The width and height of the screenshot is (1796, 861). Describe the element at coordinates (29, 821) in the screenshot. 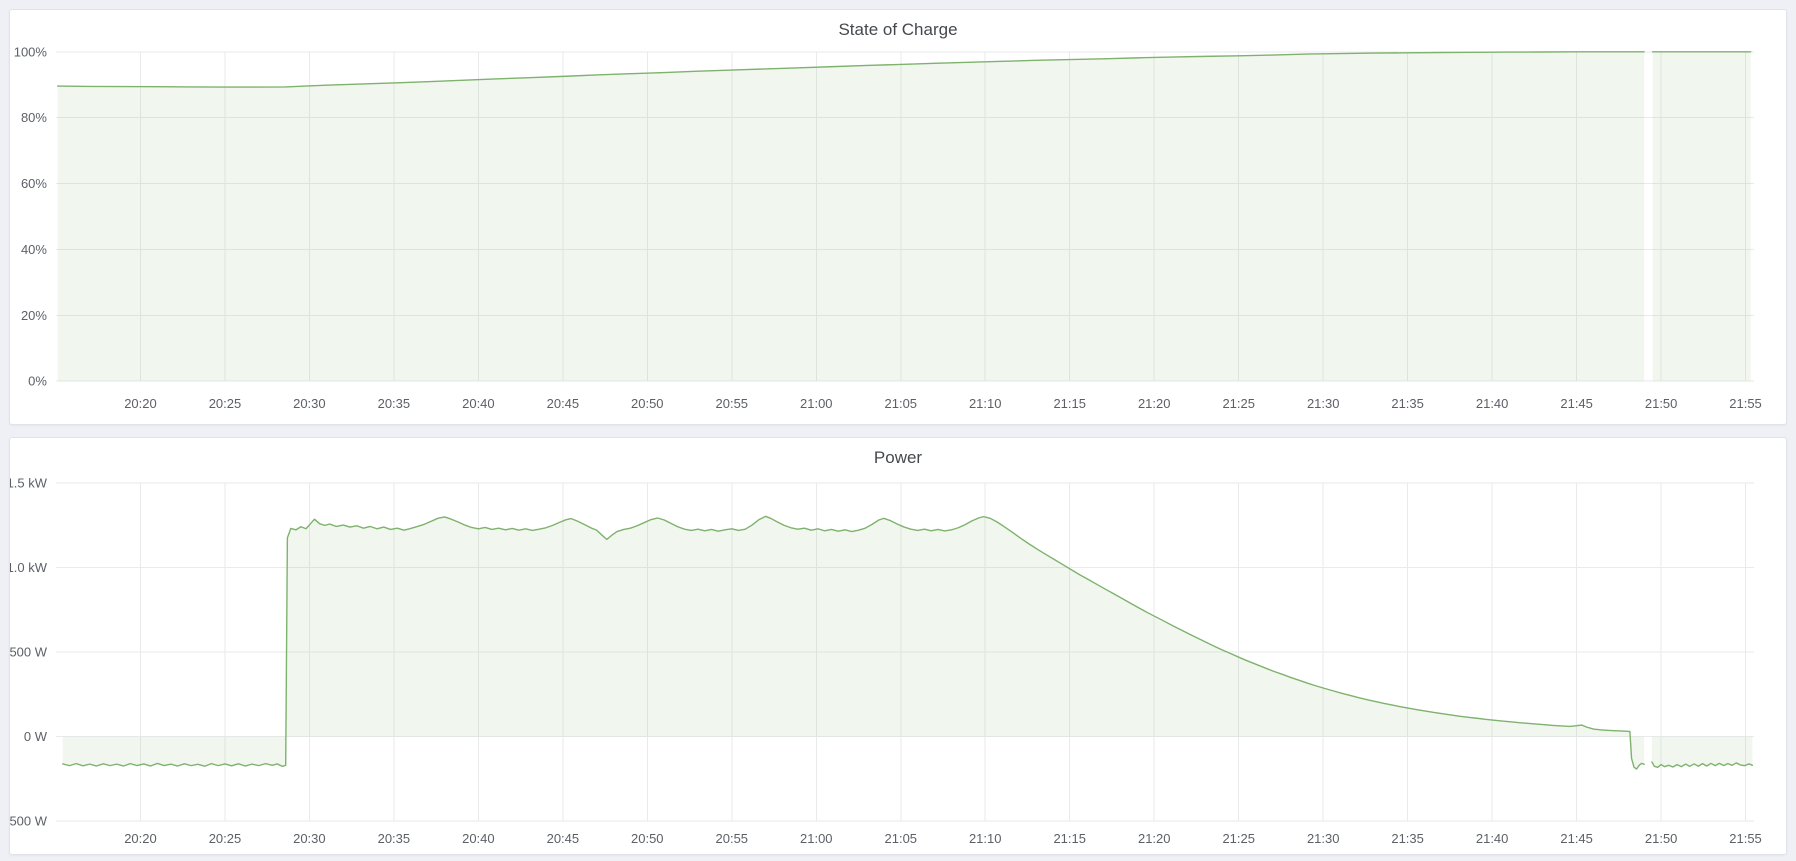

I see `y-axis-tick-label: -500 W` at that location.